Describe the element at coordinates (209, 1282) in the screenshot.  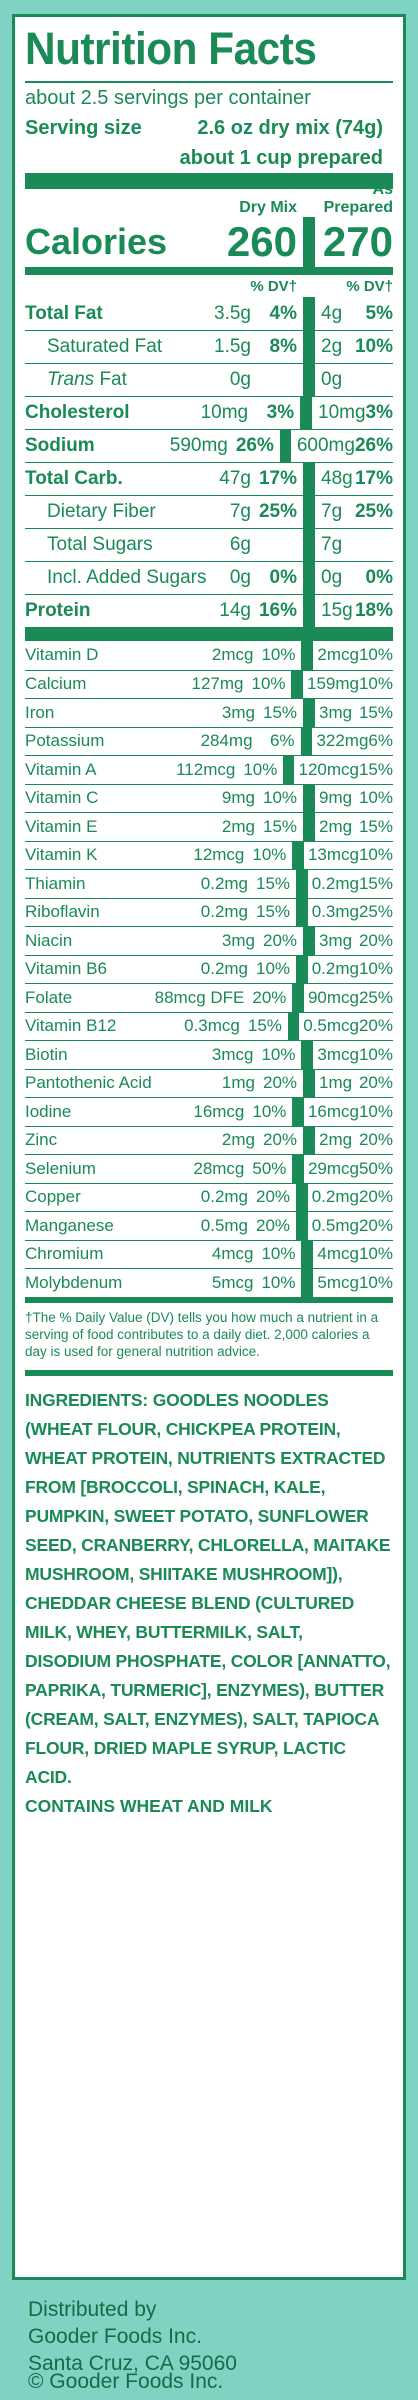
I see `vitamin-row: Molybdenum 5mcg 10% 5mcg 10%` at that location.